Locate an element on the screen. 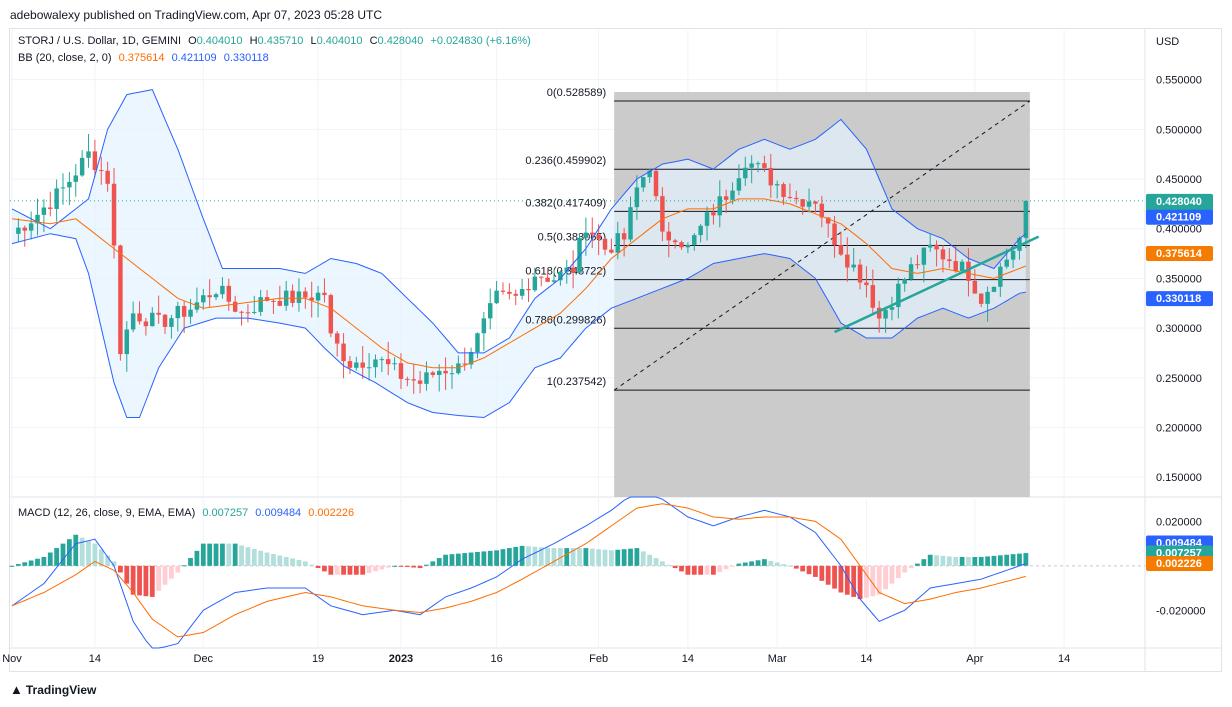 The height and width of the screenshot is (707, 1232). close-value: 0.428040 is located at coordinates (400, 41).